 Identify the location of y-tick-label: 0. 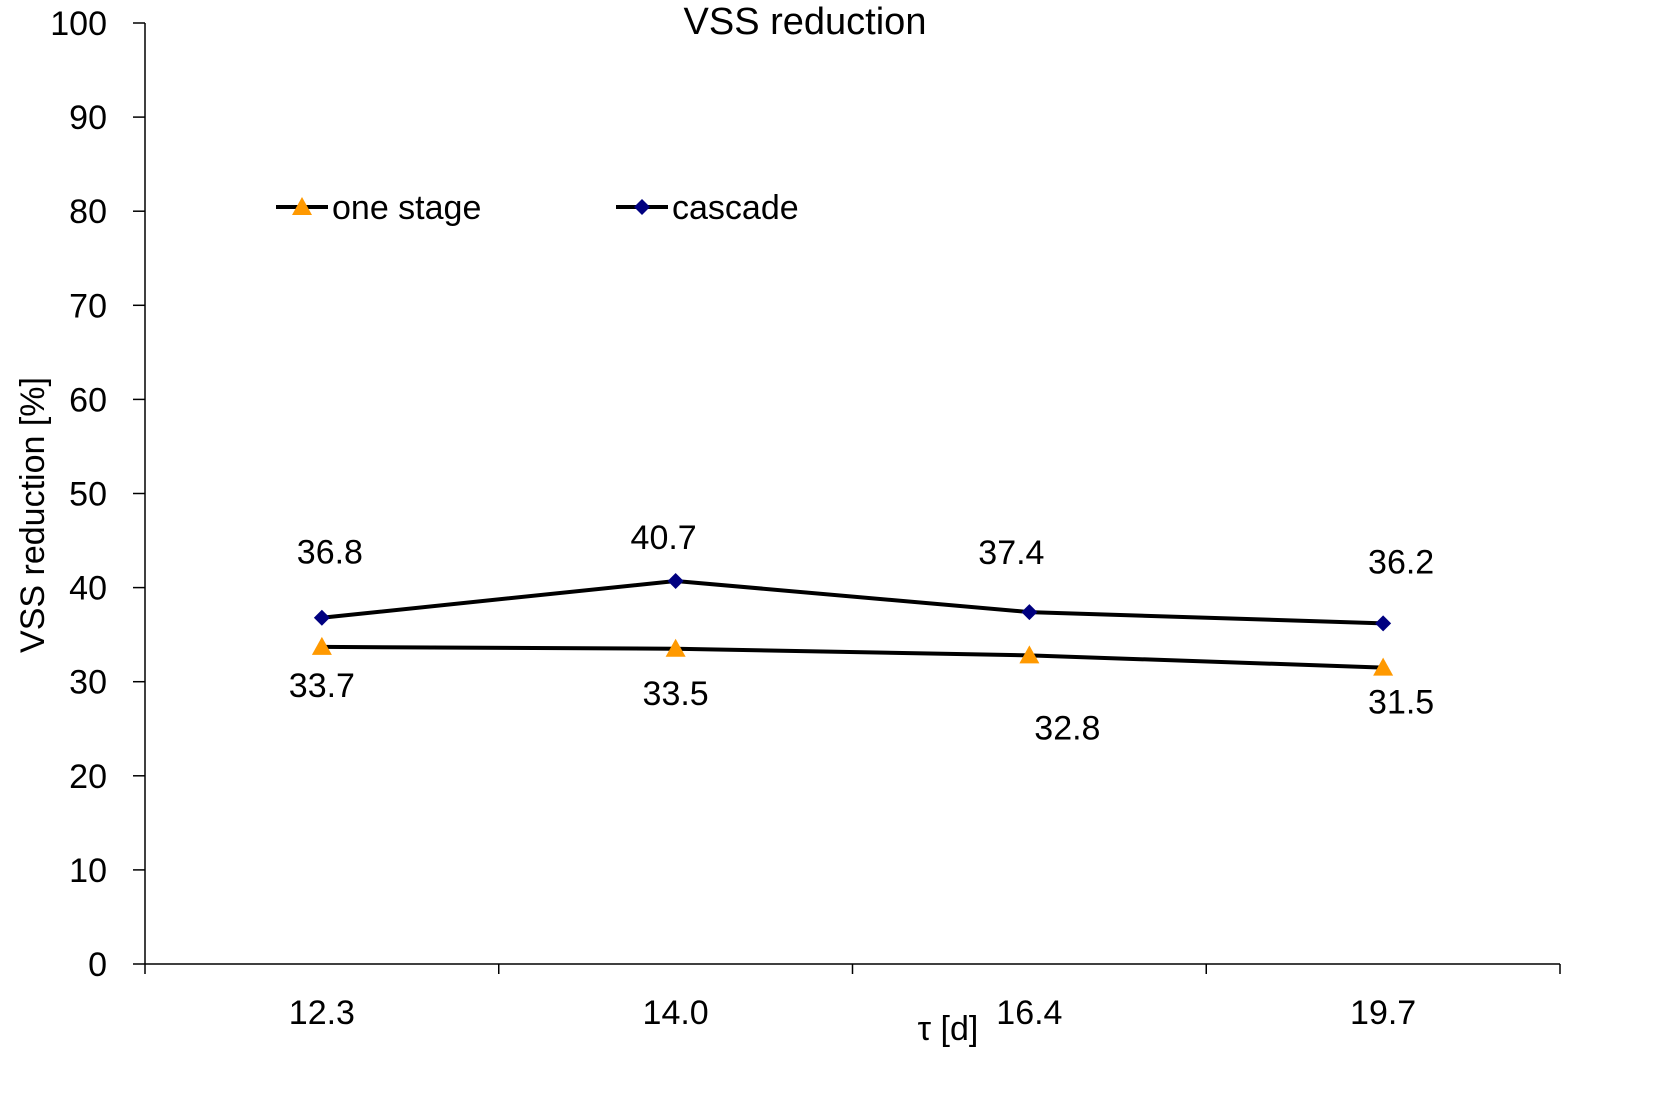
(97, 965).